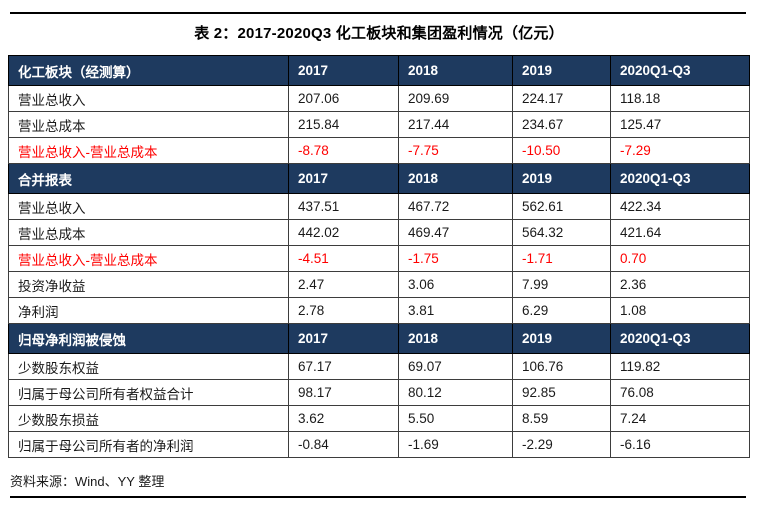 The width and height of the screenshot is (758, 509). What do you see at coordinates (561, 366) in the screenshot?
I see `cell-value: 106.76` at bounding box center [561, 366].